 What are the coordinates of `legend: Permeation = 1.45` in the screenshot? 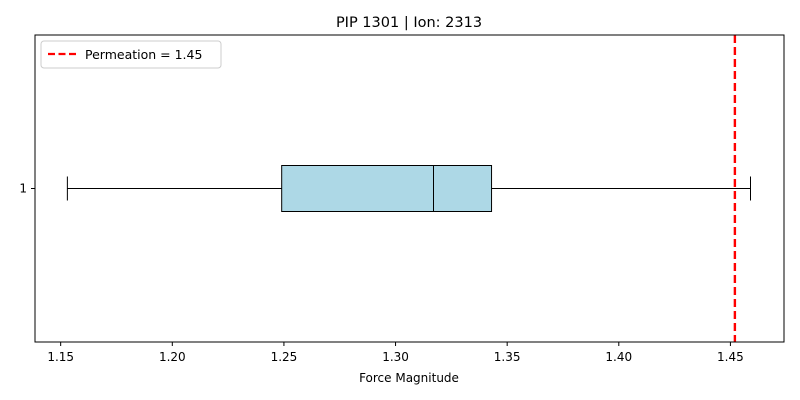 It's located at (131, 54).